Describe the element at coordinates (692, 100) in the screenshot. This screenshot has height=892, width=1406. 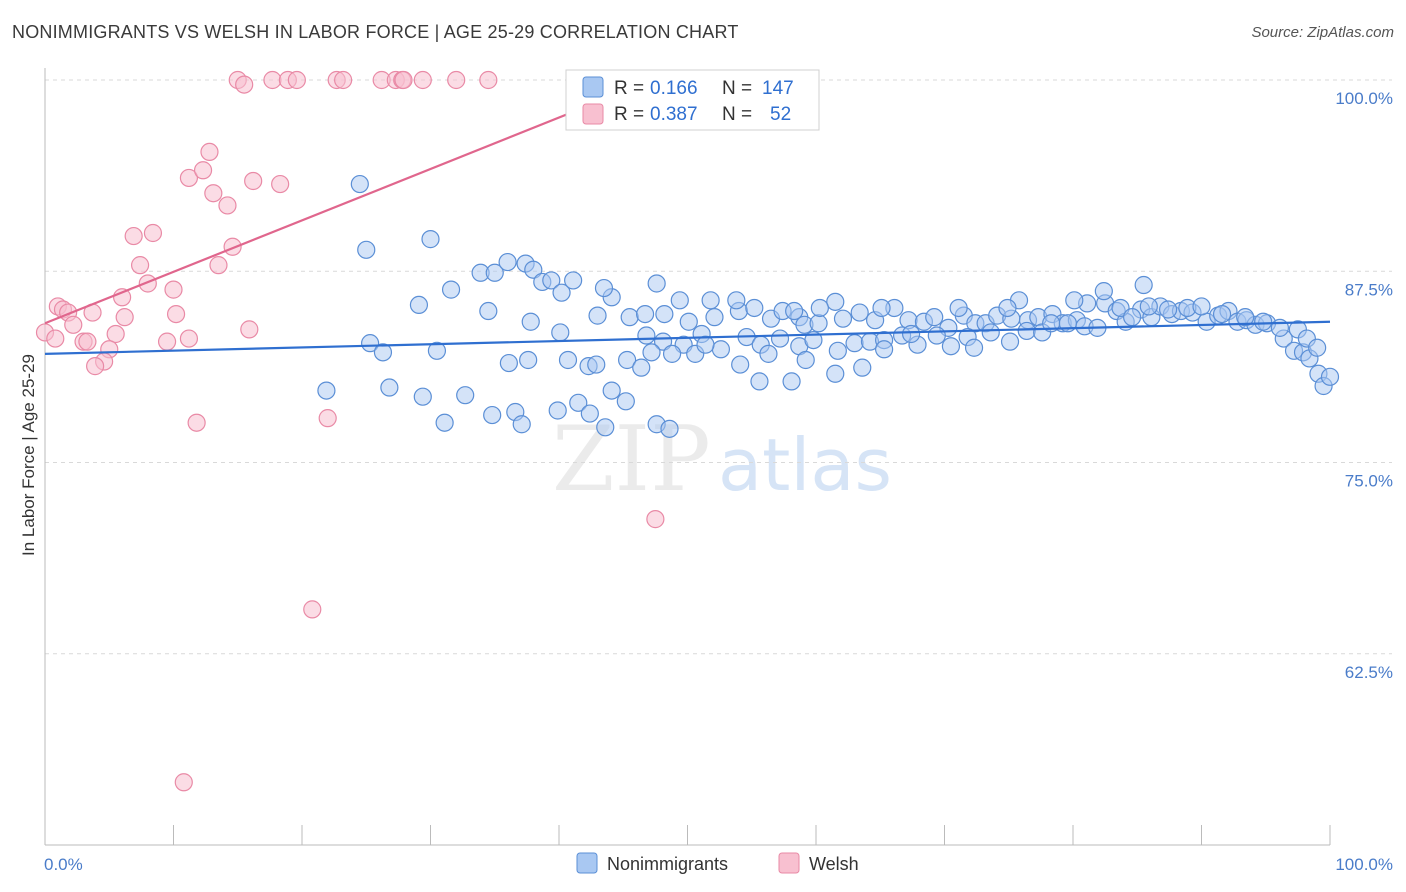
I see `top-legend: R = 0.166 N = 147 R = 0.387 N = 52` at that location.